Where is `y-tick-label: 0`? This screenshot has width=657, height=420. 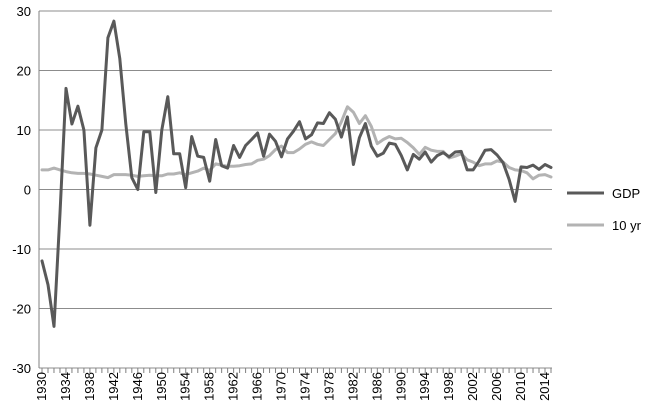 y-tick-label: 0 is located at coordinates (27, 190).